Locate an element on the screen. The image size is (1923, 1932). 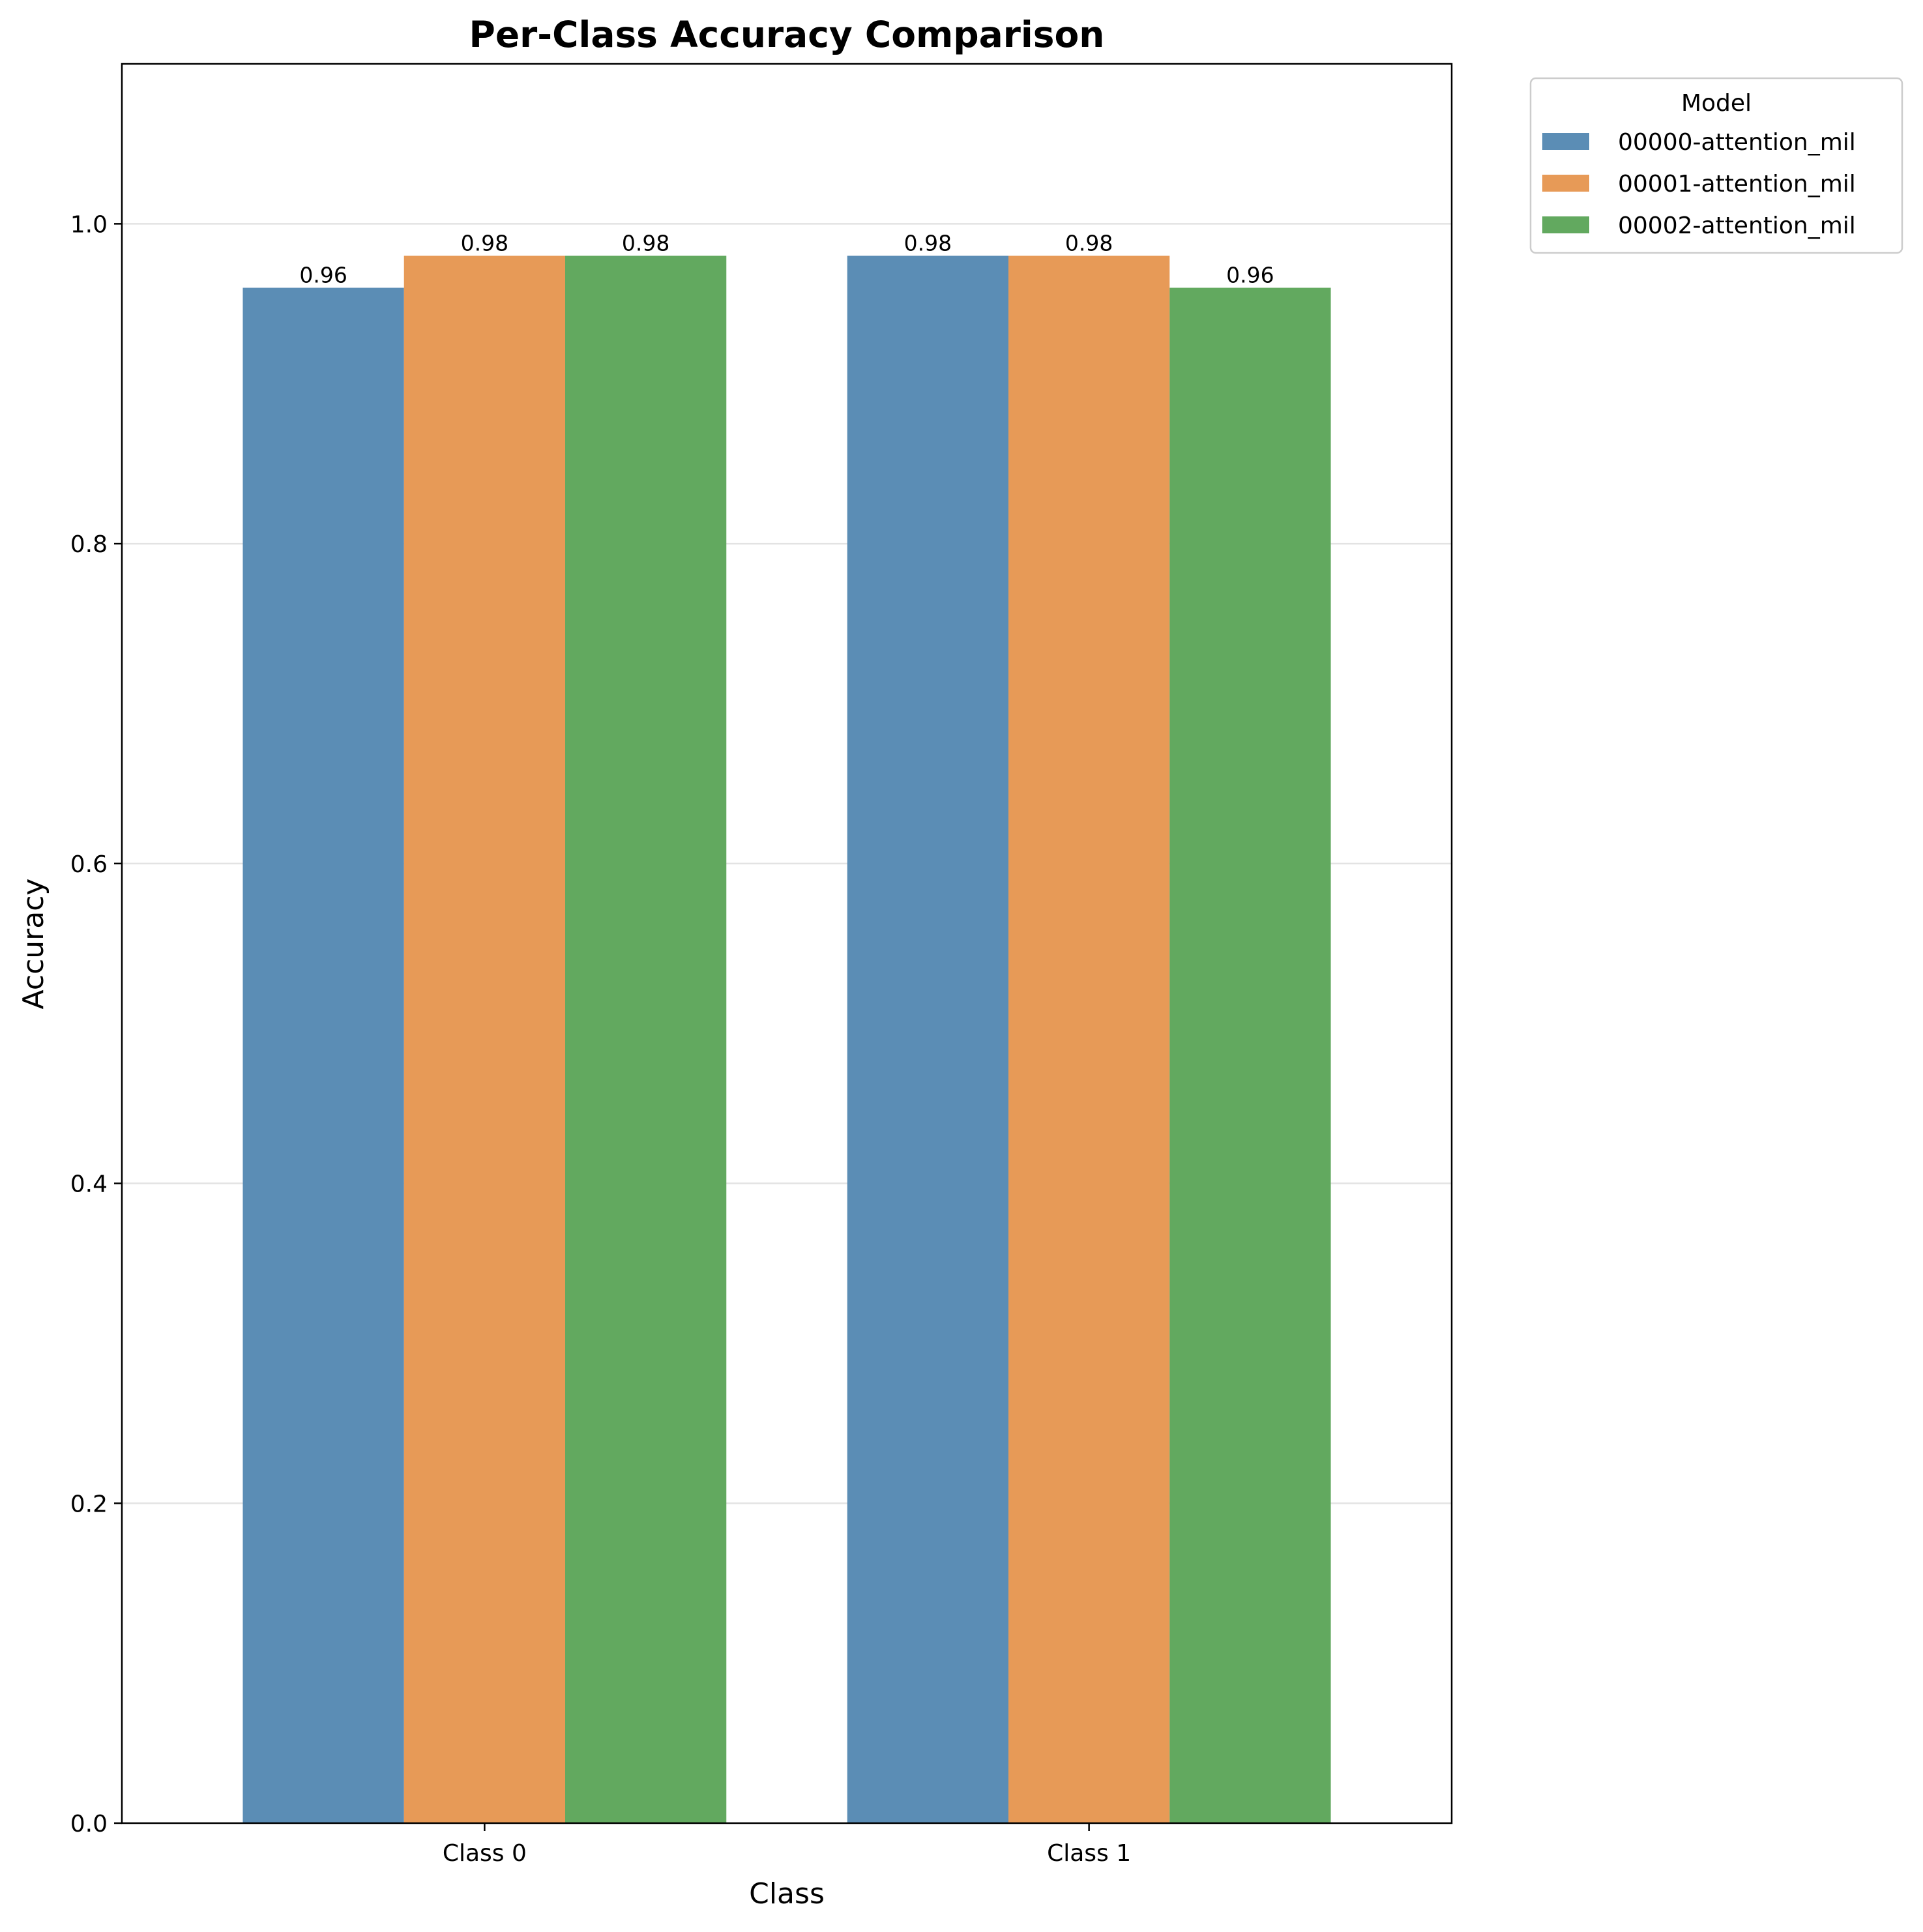
y-axis-ticks: 0.0 0.2 0.4 0.6 0.8 1.0 is located at coordinates (96, 1024).